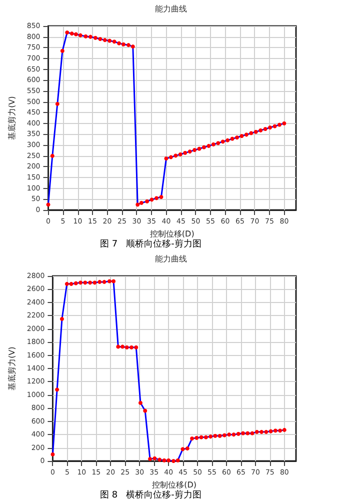 The height and width of the screenshot is (501, 358). What do you see at coordinates (151, 495) in the screenshot?
I see `caption: 图 8 横桥向位移-剪力图` at bounding box center [151, 495].